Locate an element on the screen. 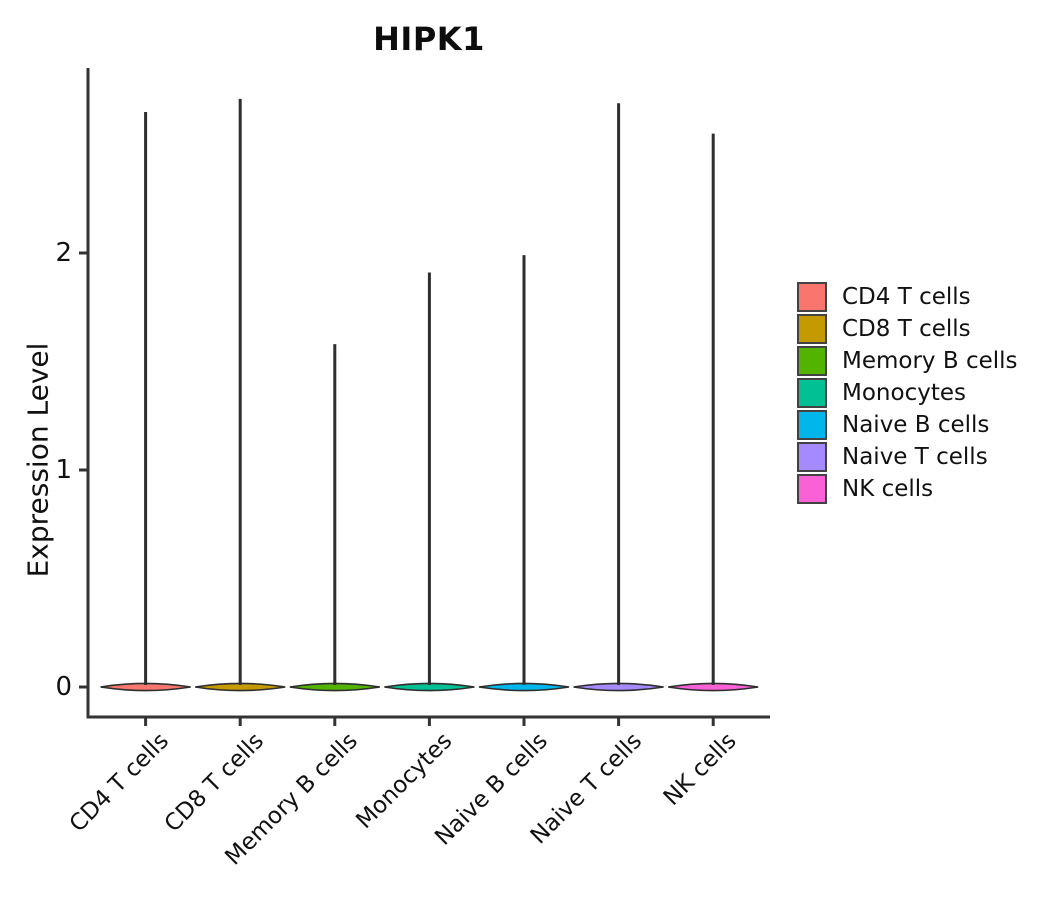 The width and height of the screenshot is (1050, 900). legend-label: Naive B cells is located at coordinates (916, 425).